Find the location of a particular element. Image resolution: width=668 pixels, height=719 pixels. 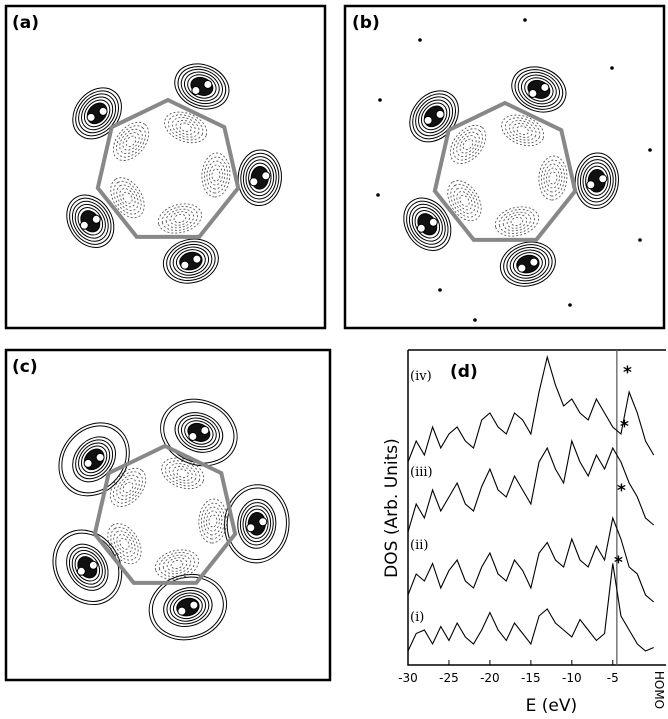

ring is located at coordinates (505, 171).